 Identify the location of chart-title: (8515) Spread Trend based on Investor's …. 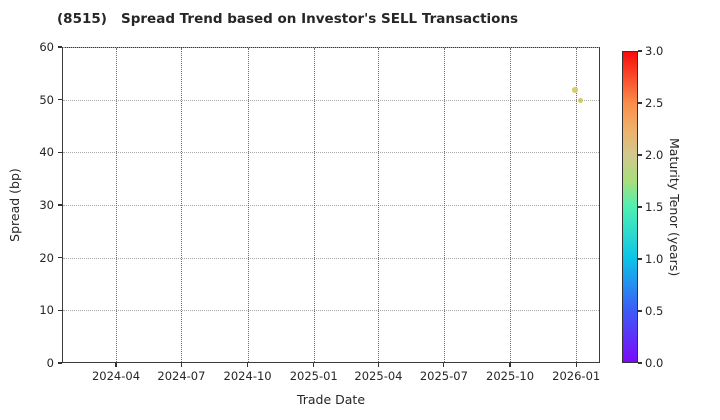
(288, 19).